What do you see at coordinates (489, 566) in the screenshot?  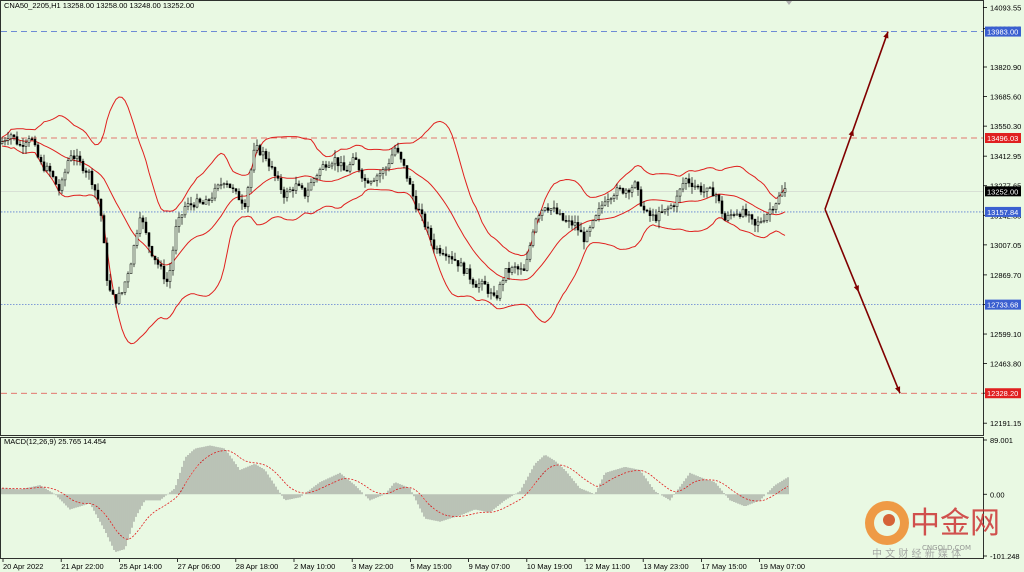 I see `time-tick-label: 9 May 07:00` at bounding box center [489, 566].